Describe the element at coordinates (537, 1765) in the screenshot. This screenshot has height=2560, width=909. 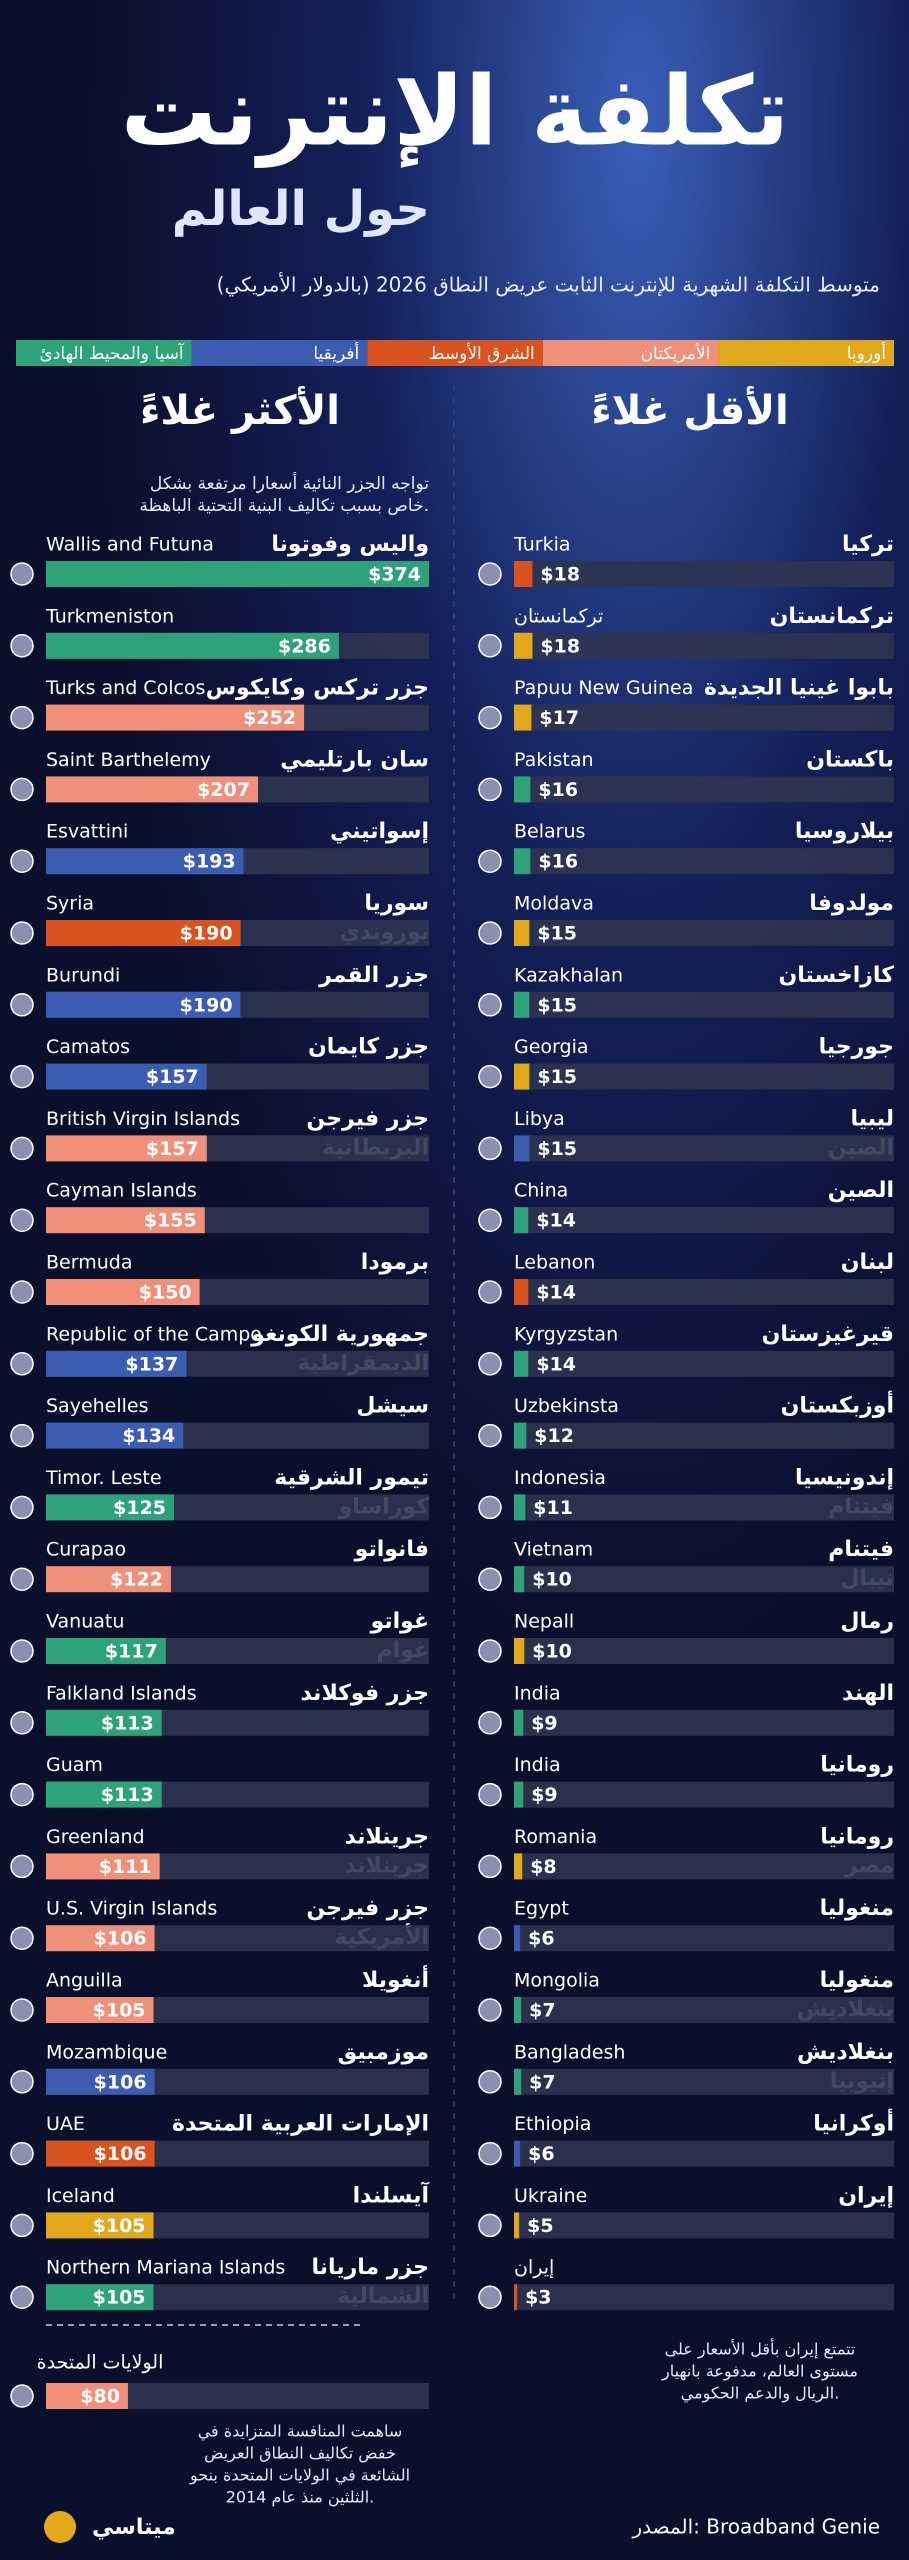
I see `country-label: India` at that location.